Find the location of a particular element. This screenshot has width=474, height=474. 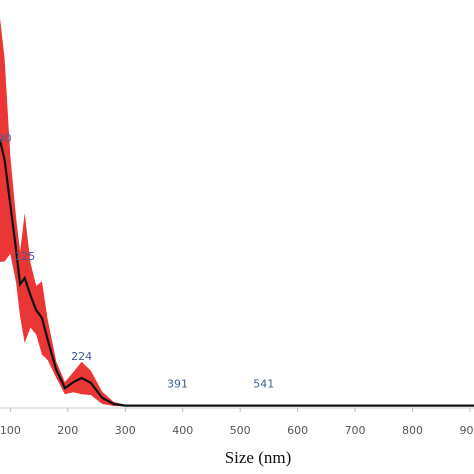

x-tick-label: 900 is located at coordinates (466, 430).